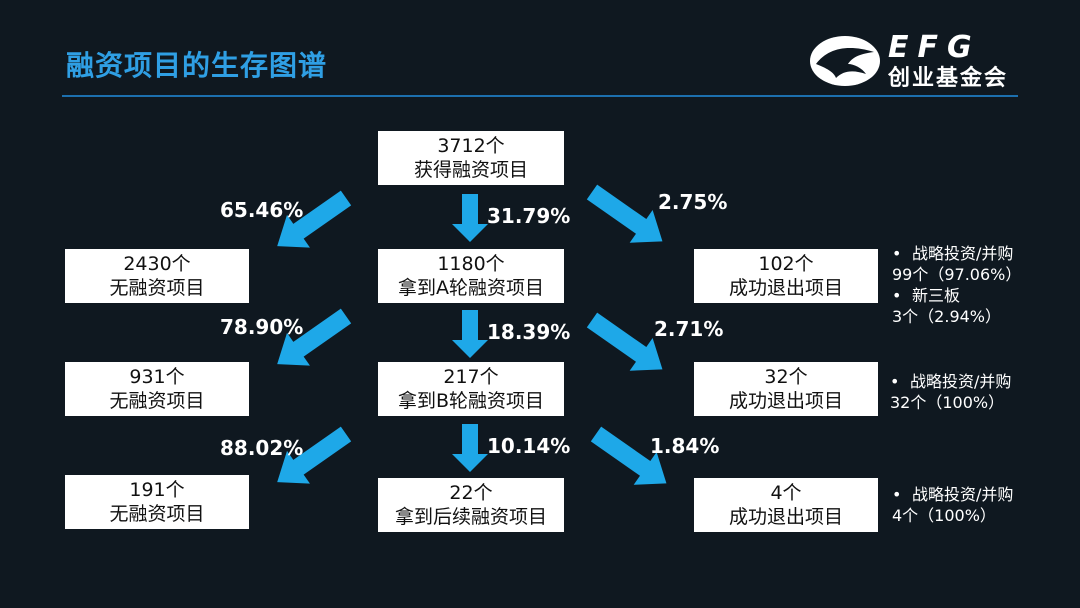 This screenshot has width=1080, height=608. What do you see at coordinates (471, 264) in the screenshot?
I see `box-count: 1180个` at bounding box center [471, 264].